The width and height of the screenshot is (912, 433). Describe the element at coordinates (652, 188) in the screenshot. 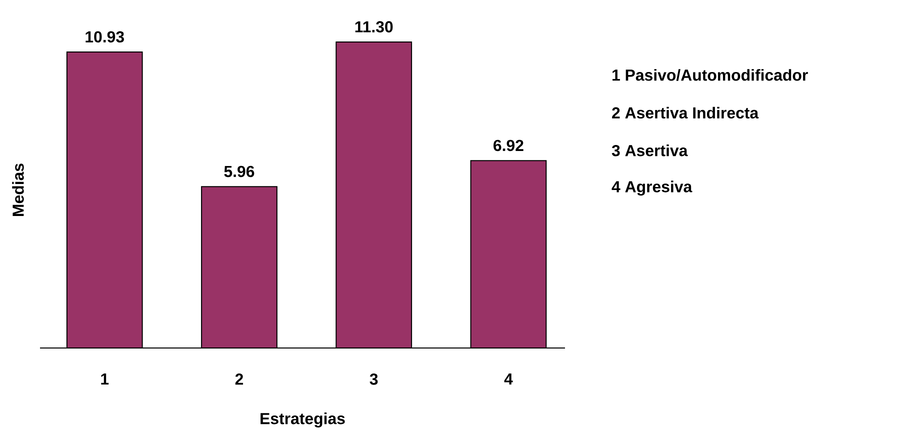

I see `text: 4 Agresiva` at that location.